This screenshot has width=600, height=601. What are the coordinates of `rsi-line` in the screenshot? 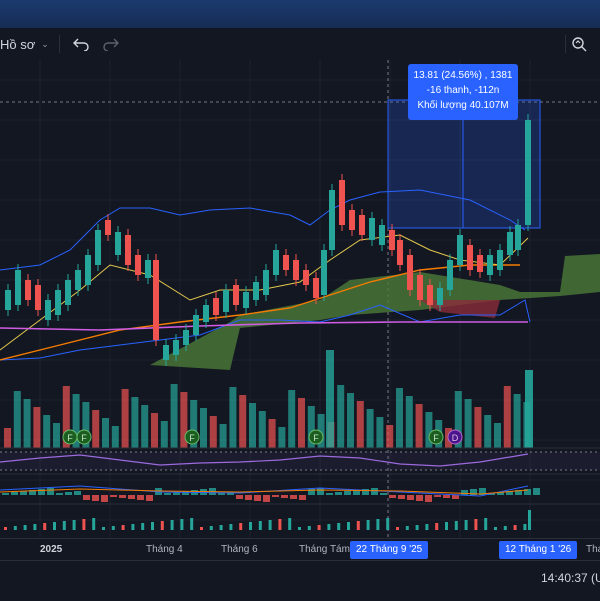 It's located at (264, 460).